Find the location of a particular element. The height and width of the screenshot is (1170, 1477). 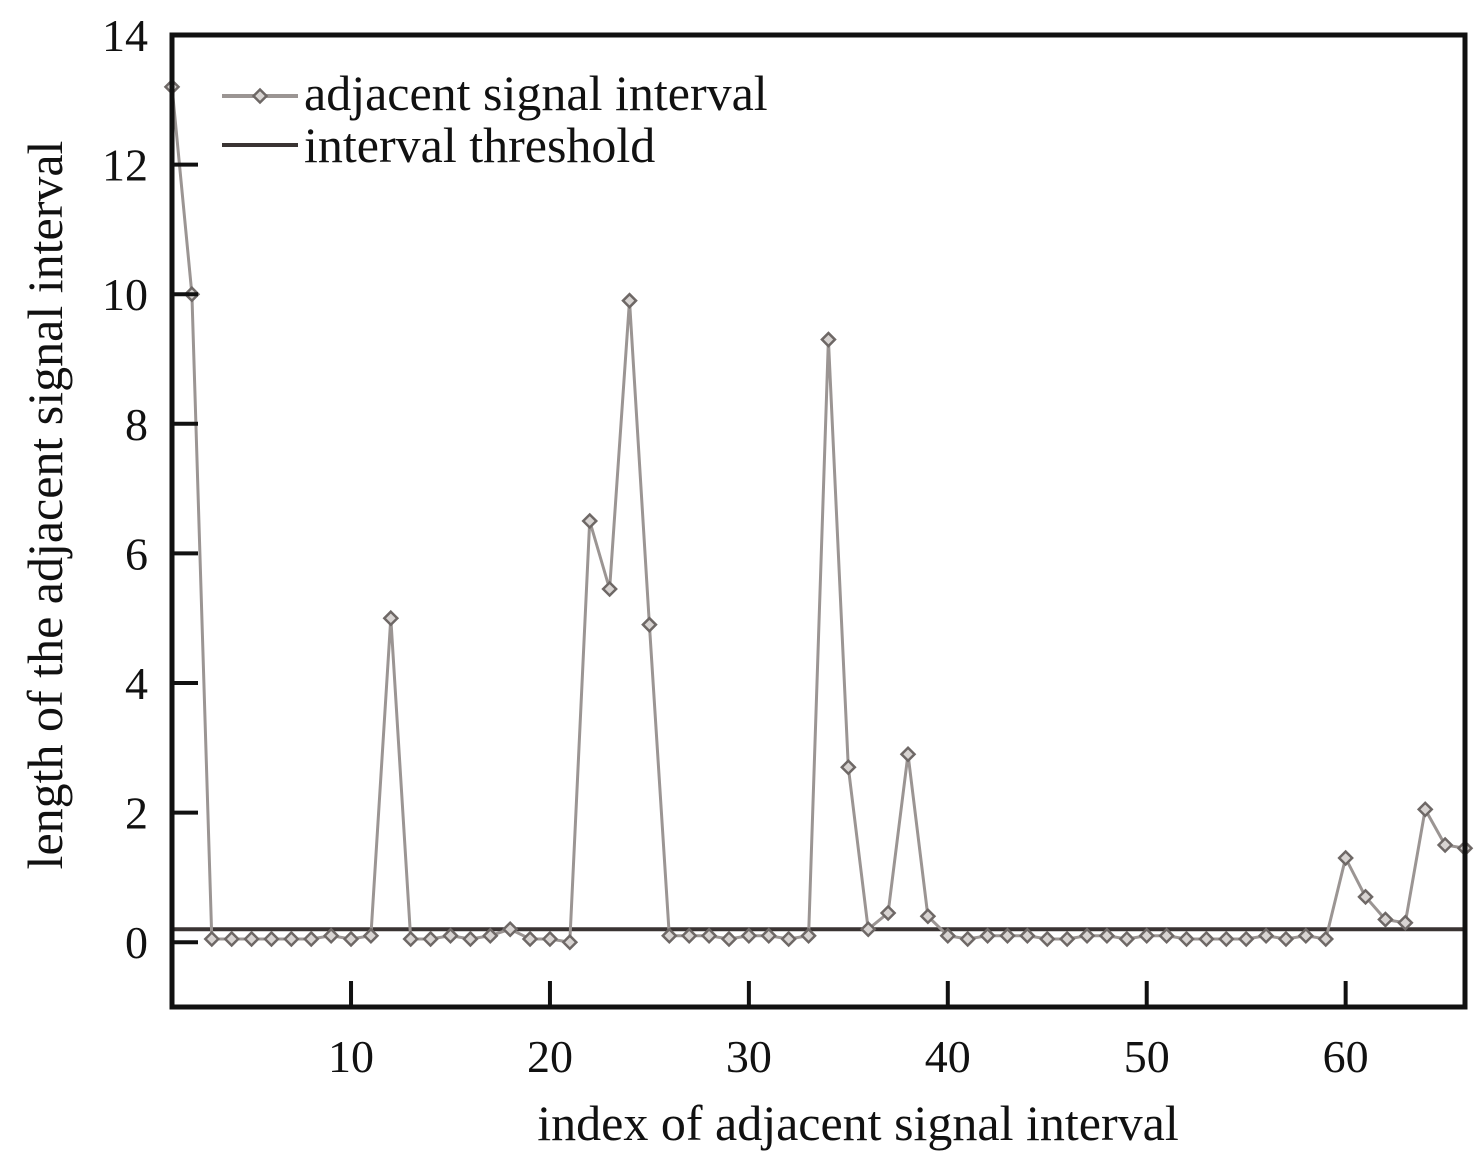

x-tick-label-20: 20 is located at coordinates (550, 1056).